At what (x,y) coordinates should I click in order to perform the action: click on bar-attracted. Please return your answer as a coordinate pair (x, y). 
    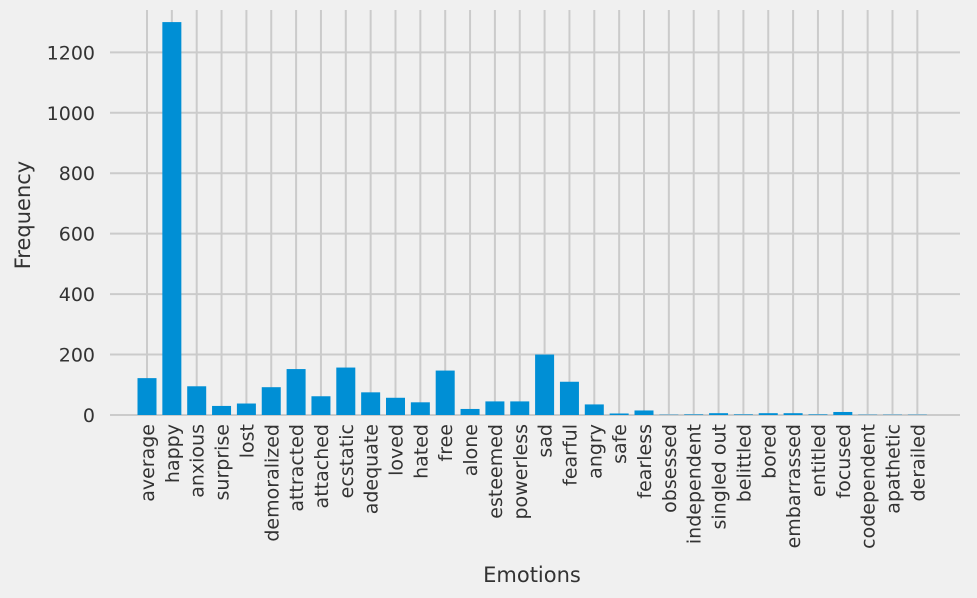
    Looking at the image, I should click on (296, 392).